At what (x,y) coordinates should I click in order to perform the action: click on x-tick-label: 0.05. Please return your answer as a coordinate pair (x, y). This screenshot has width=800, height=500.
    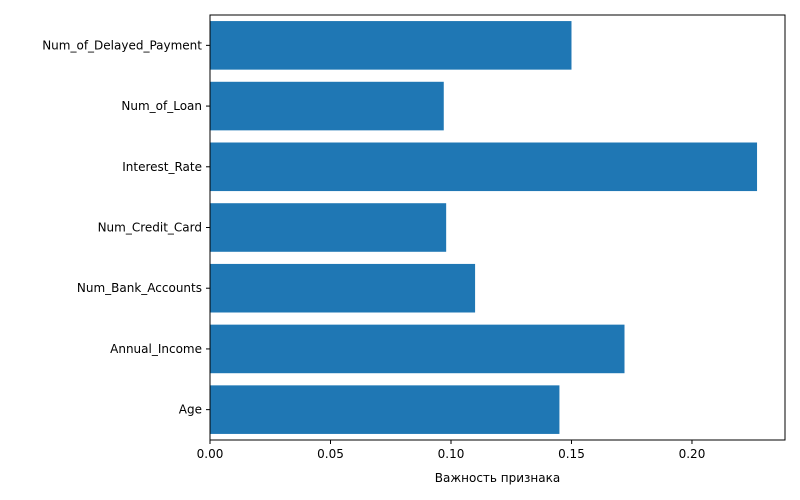
    Looking at the image, I should click on (330, 454).